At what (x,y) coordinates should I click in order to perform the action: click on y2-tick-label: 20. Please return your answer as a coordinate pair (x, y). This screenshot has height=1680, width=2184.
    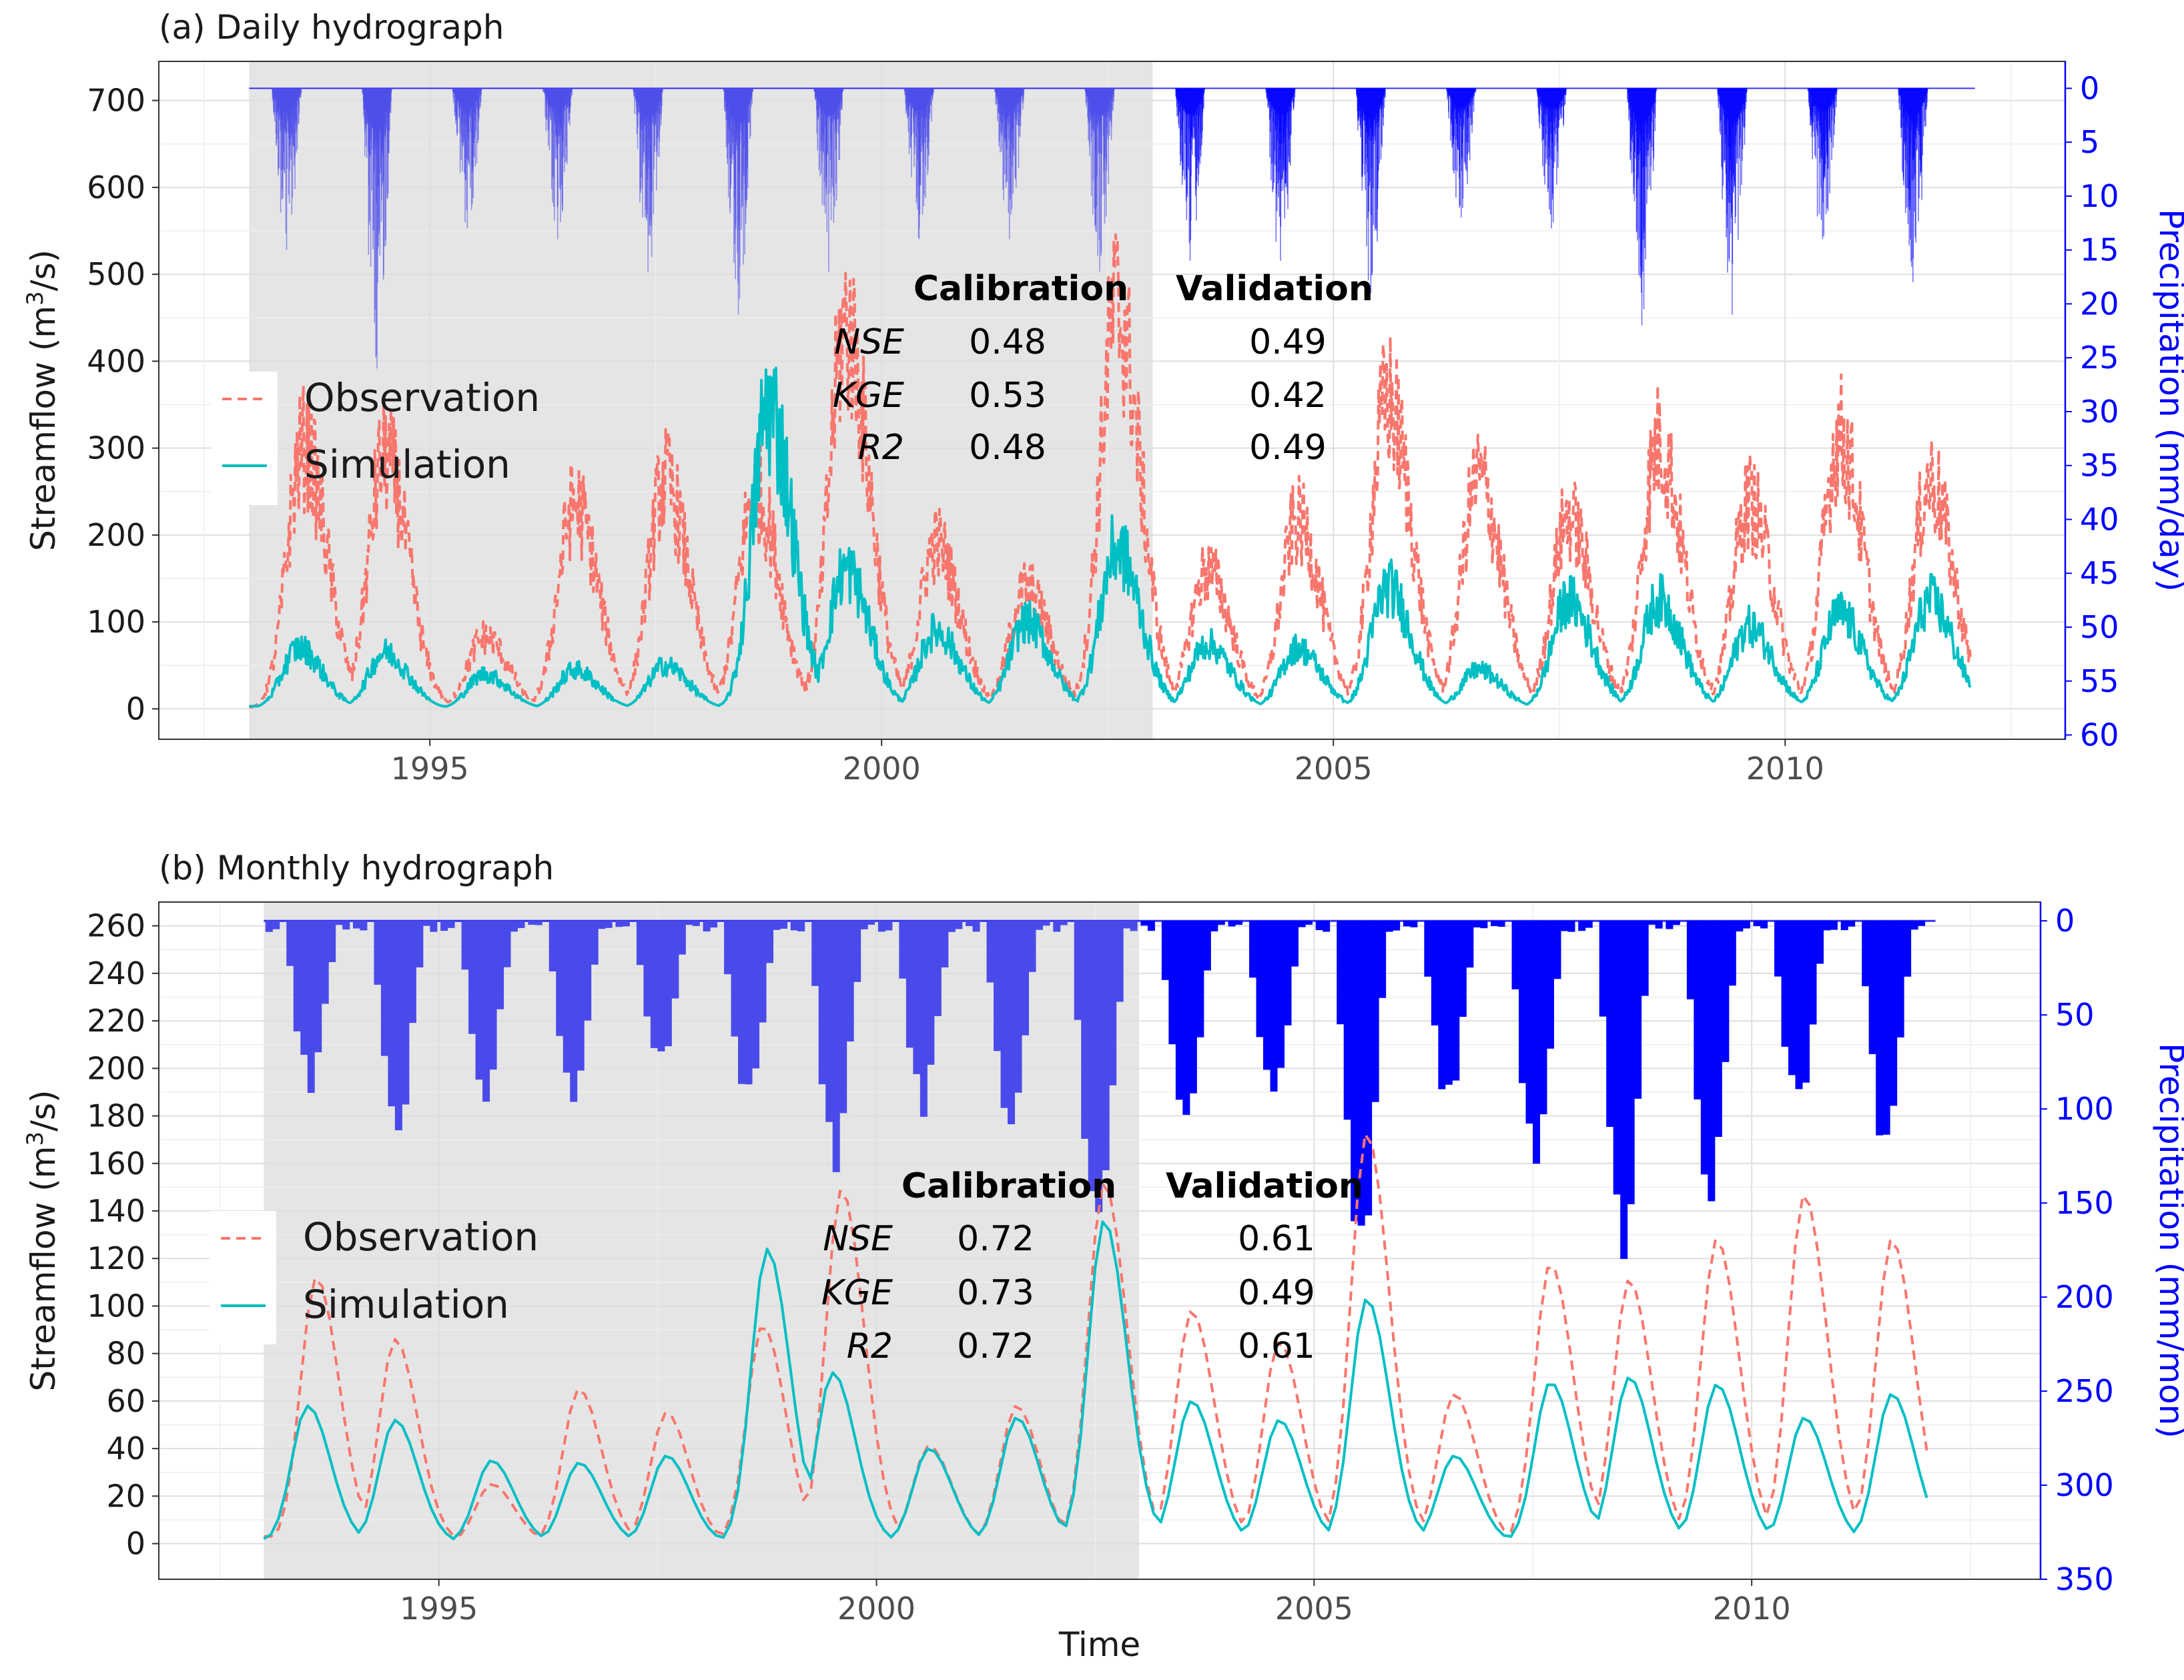
    Looking at the image, I should click on (2099, 304).